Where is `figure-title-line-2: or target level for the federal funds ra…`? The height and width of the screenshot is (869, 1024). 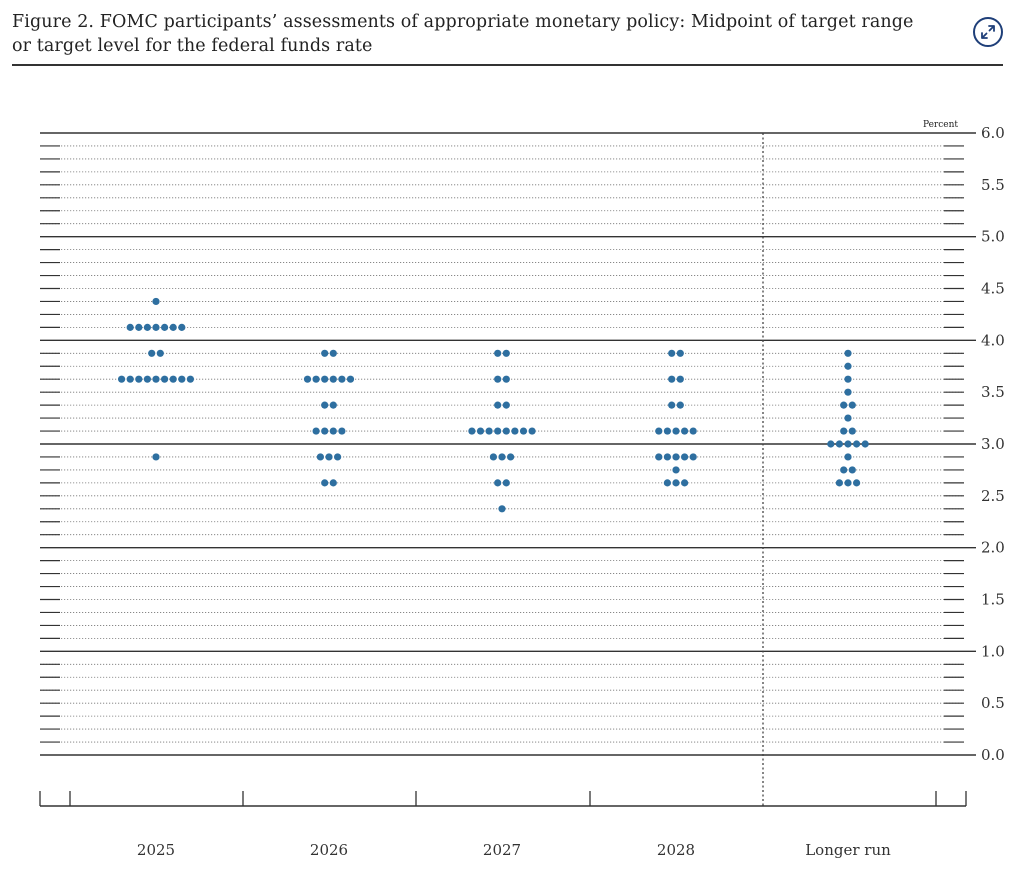 figure-title-line-2: or target level for the federal funds ra… is located at coordinates (192, 46).